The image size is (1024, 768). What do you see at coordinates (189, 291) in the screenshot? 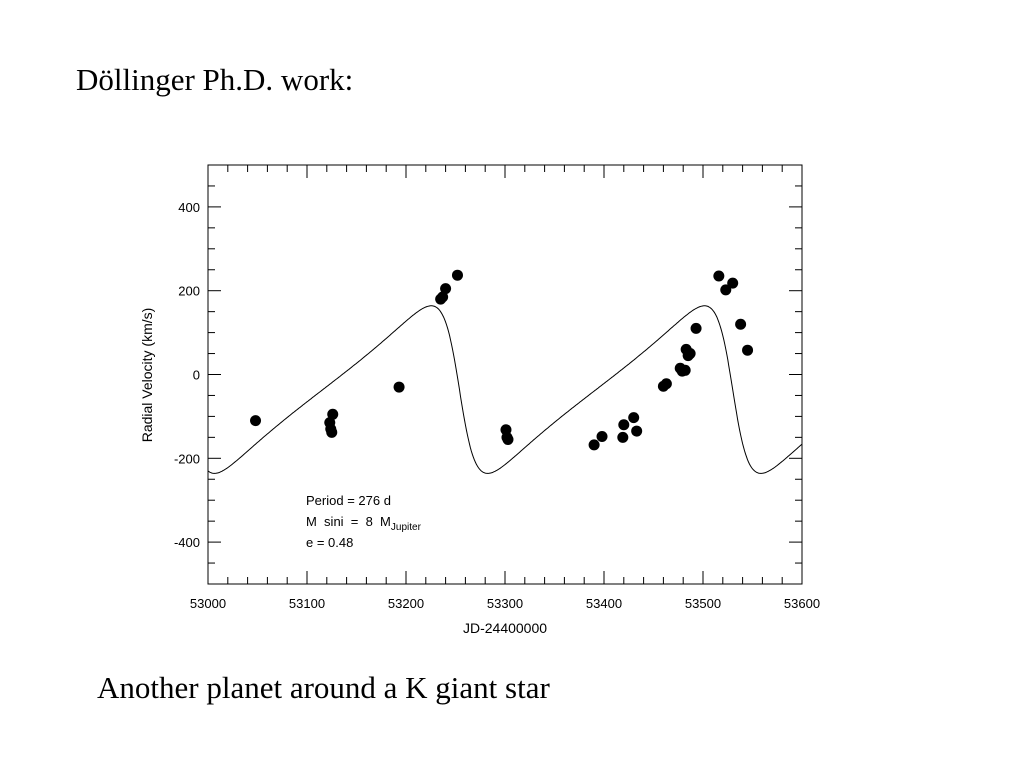
I see `y-tick-label: 200` at bounding box center [189, 291].